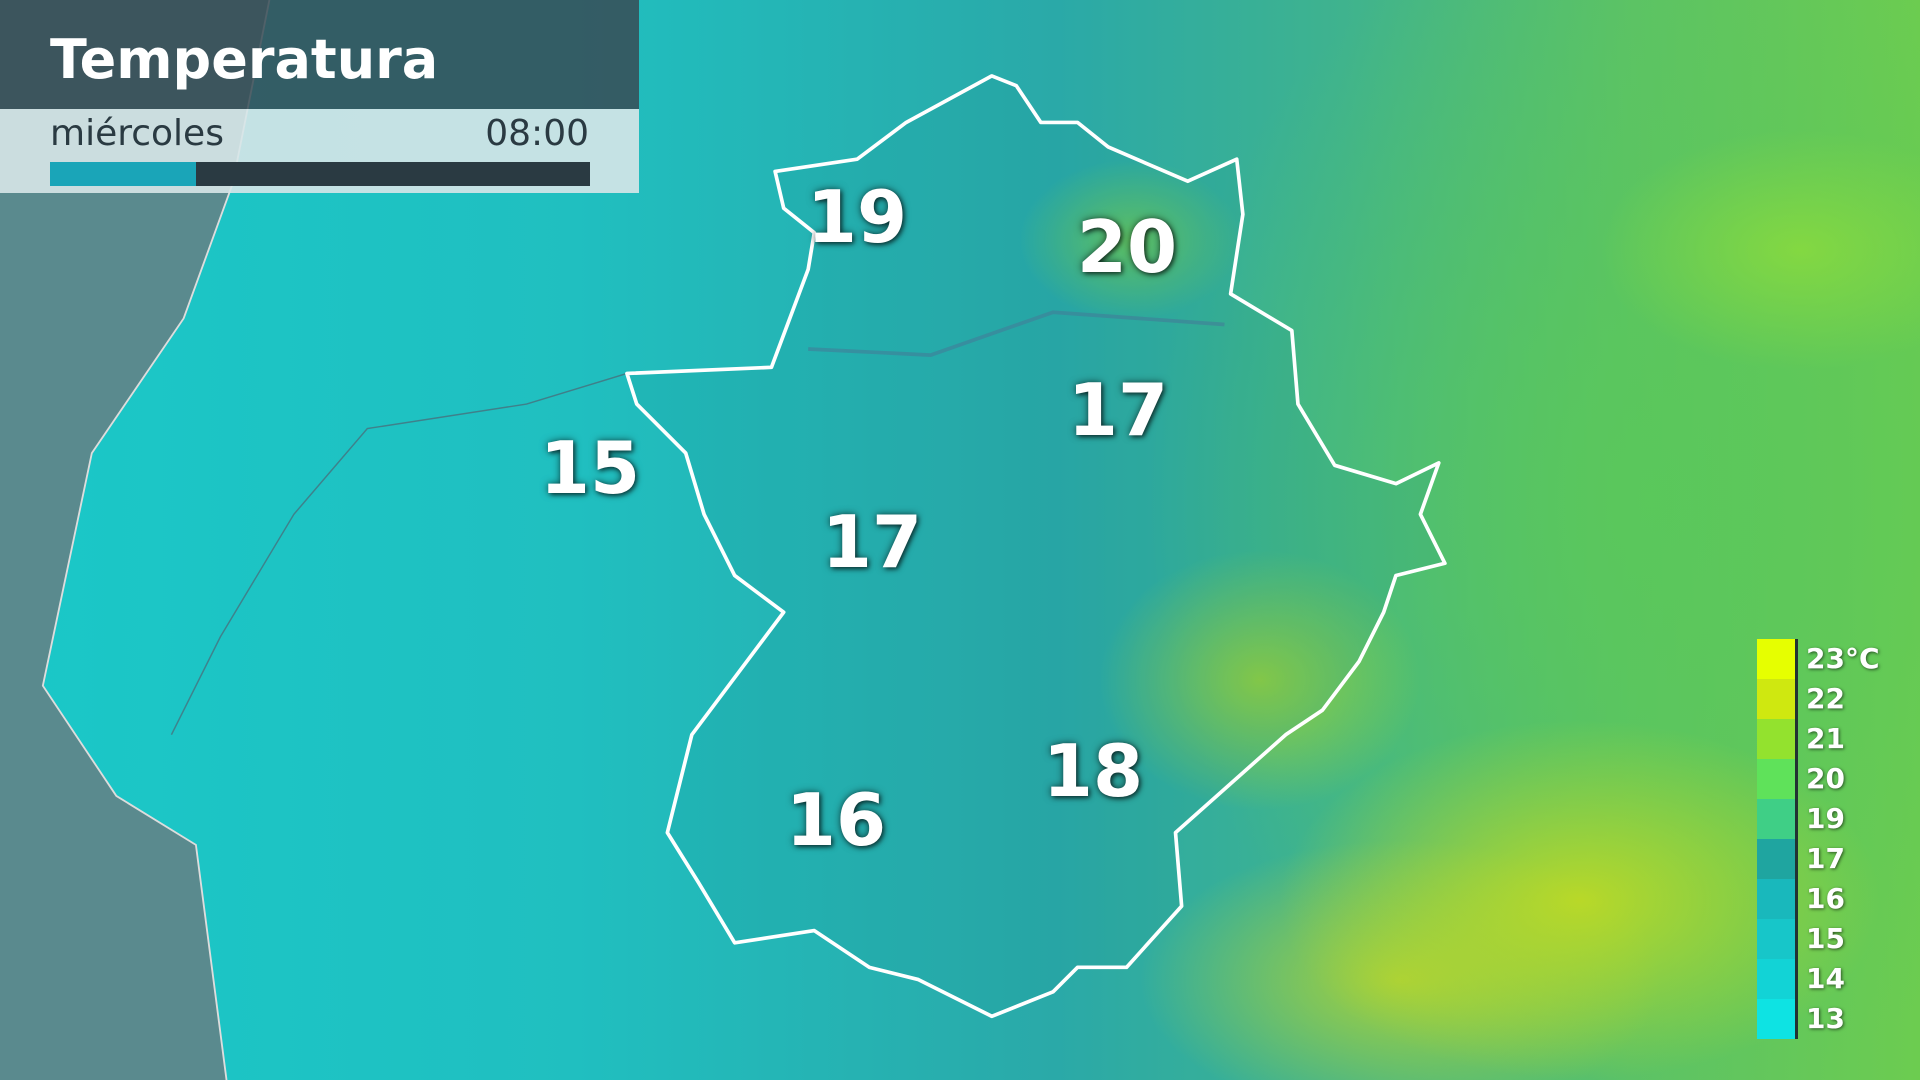 The height and width of the screenshot is (1080, 1920). I want to click on temp-label: 19, so click(857, 217).